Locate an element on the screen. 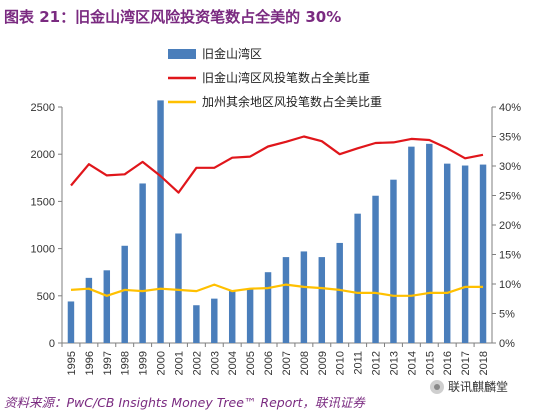 The height and width of the screenshot is (414, 550). legend-label: 旧金山湾区 is located at coordinates (232, 53).